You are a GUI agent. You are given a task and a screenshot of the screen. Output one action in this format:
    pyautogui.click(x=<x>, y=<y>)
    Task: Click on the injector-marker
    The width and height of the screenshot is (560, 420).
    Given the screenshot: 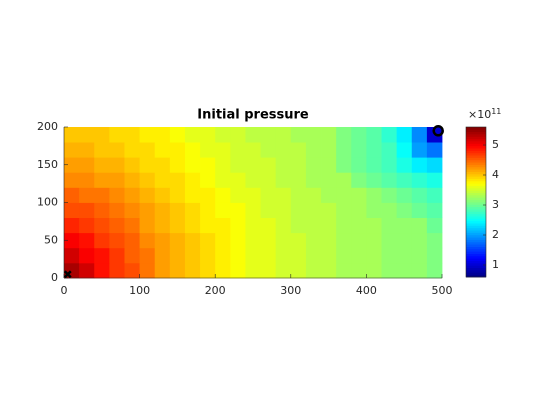 What is the action you would take?
    pyautogui.click(x=67, y=274)
    